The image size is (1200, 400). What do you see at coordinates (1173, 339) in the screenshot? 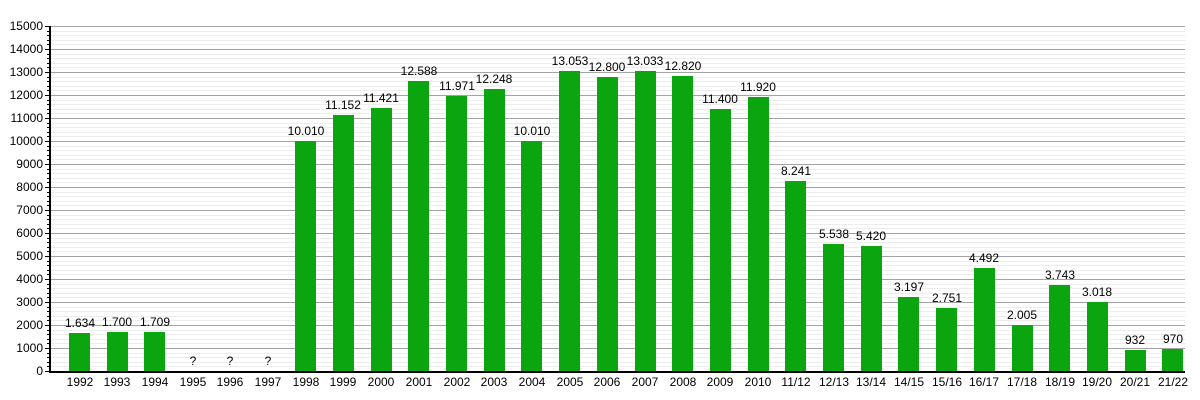
I see `value-label: 970` at bounding box center [1173, 339].